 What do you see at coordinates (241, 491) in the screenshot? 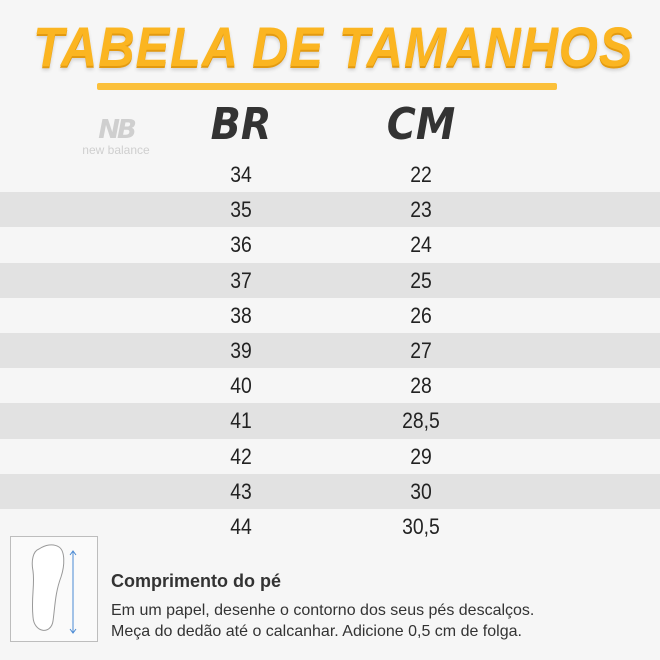
I see `br-size: 43` at bounding box center [241, 491].